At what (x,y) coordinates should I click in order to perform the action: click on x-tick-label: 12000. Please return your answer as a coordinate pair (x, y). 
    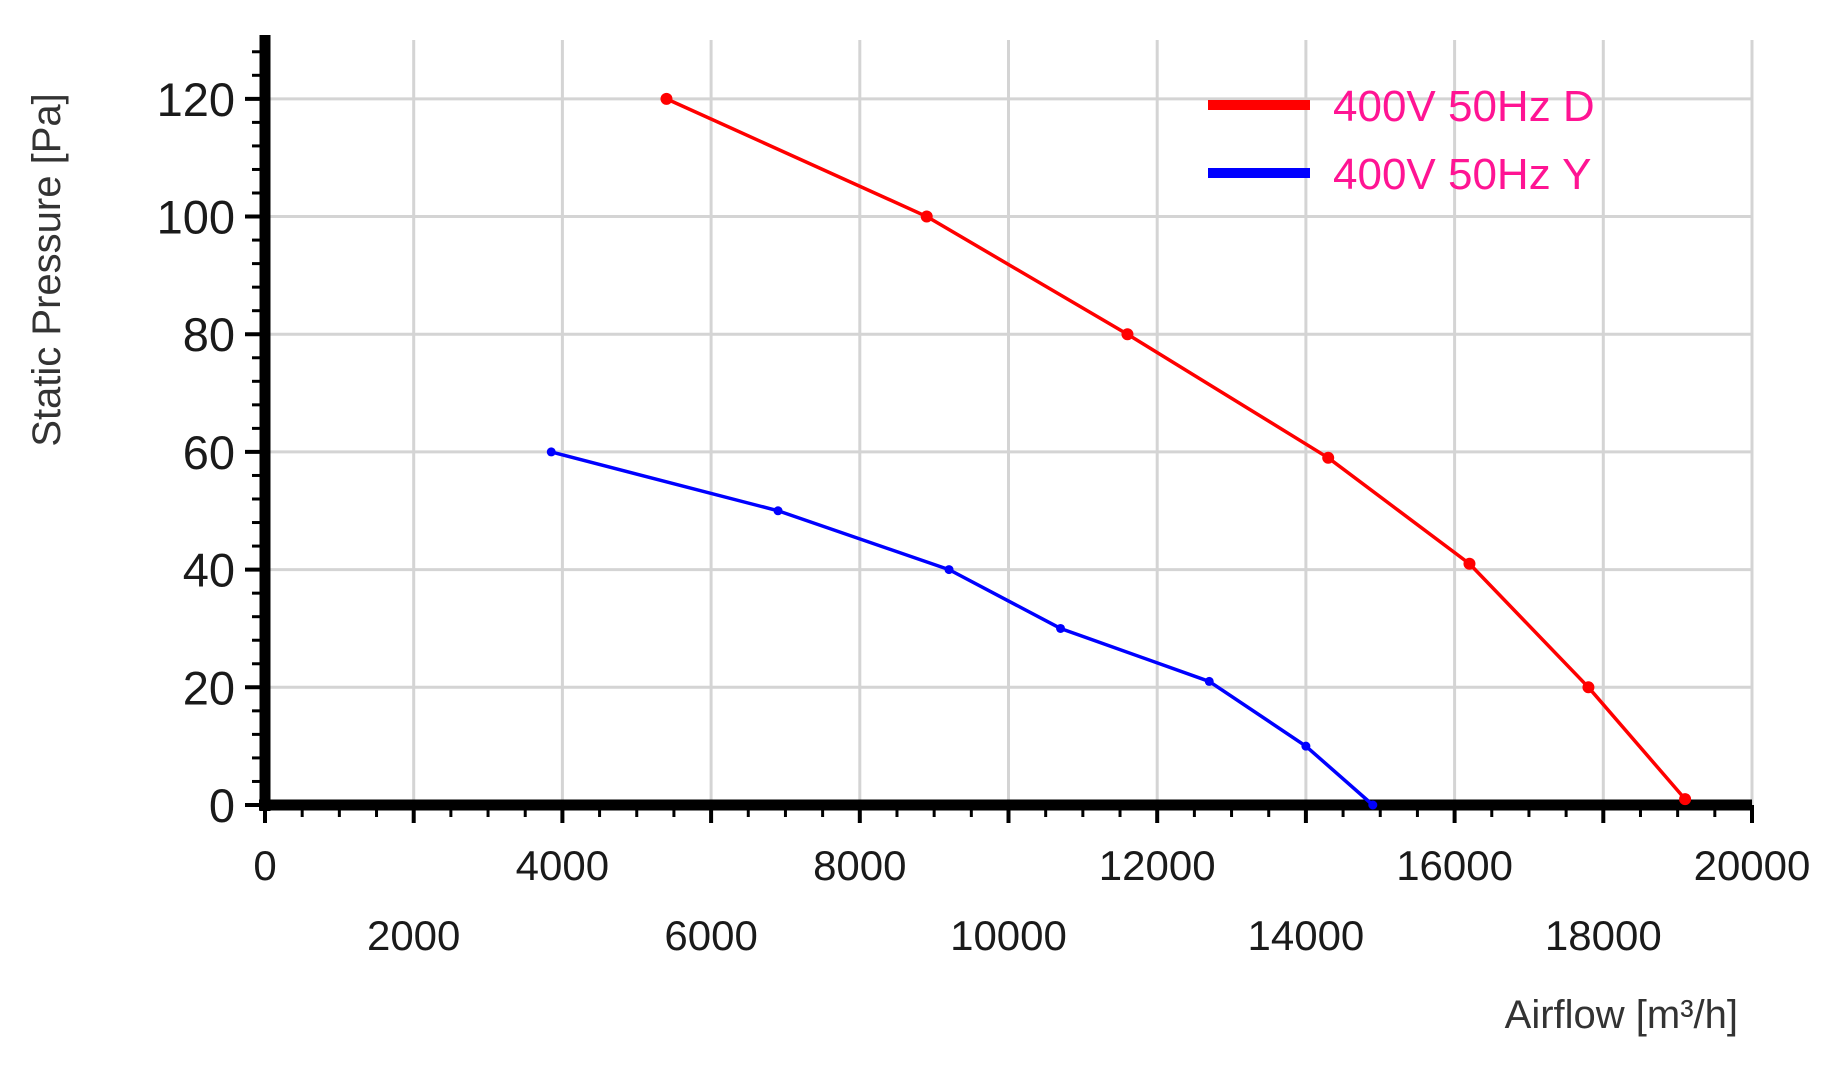
    Looking at the image, I should click on (1157, 865).